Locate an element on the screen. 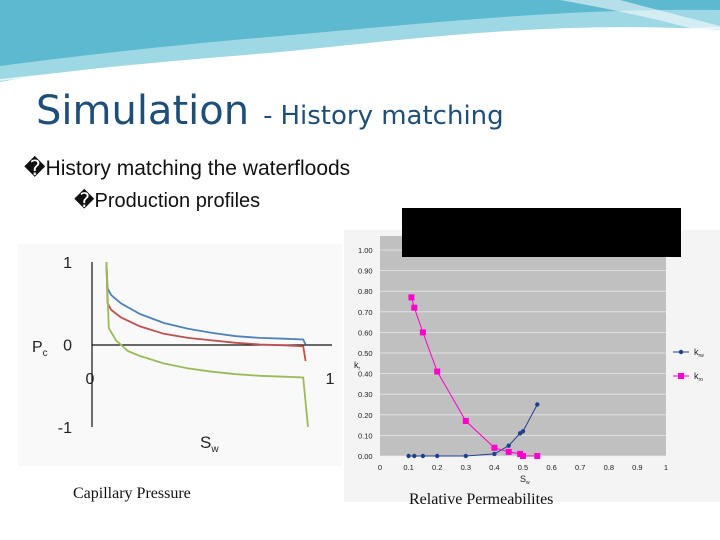  x-tick-label: 0.8 is located at coordinates (609, 467).